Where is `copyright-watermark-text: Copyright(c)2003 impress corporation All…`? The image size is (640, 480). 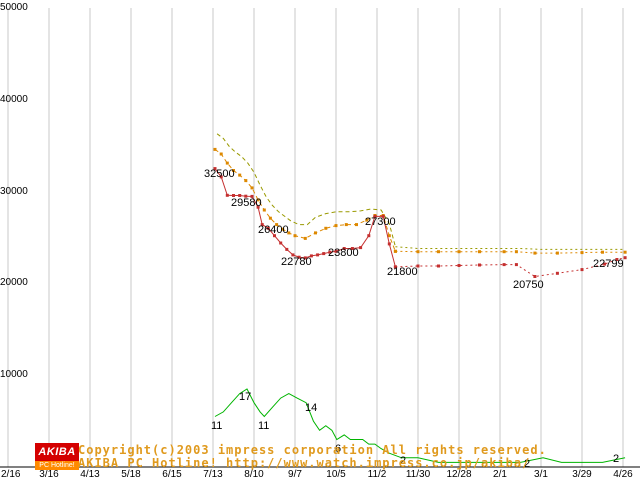
copyright-watermark-text: Copyright(c)2003 impress corporation All… is located at coordinates (312, 450).